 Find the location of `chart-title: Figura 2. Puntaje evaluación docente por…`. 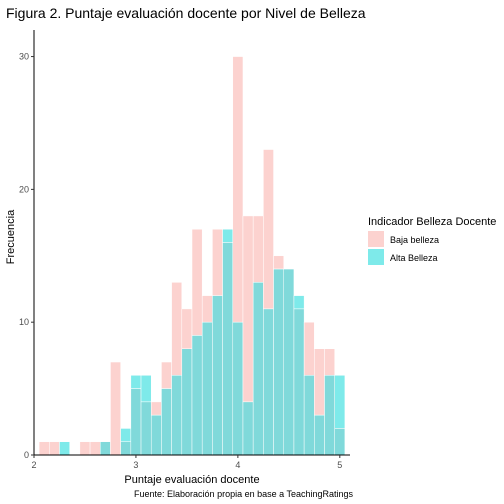

chart-title: Figura 2. Puntaje evaluación docente por… is located at coordinates (186, 13).